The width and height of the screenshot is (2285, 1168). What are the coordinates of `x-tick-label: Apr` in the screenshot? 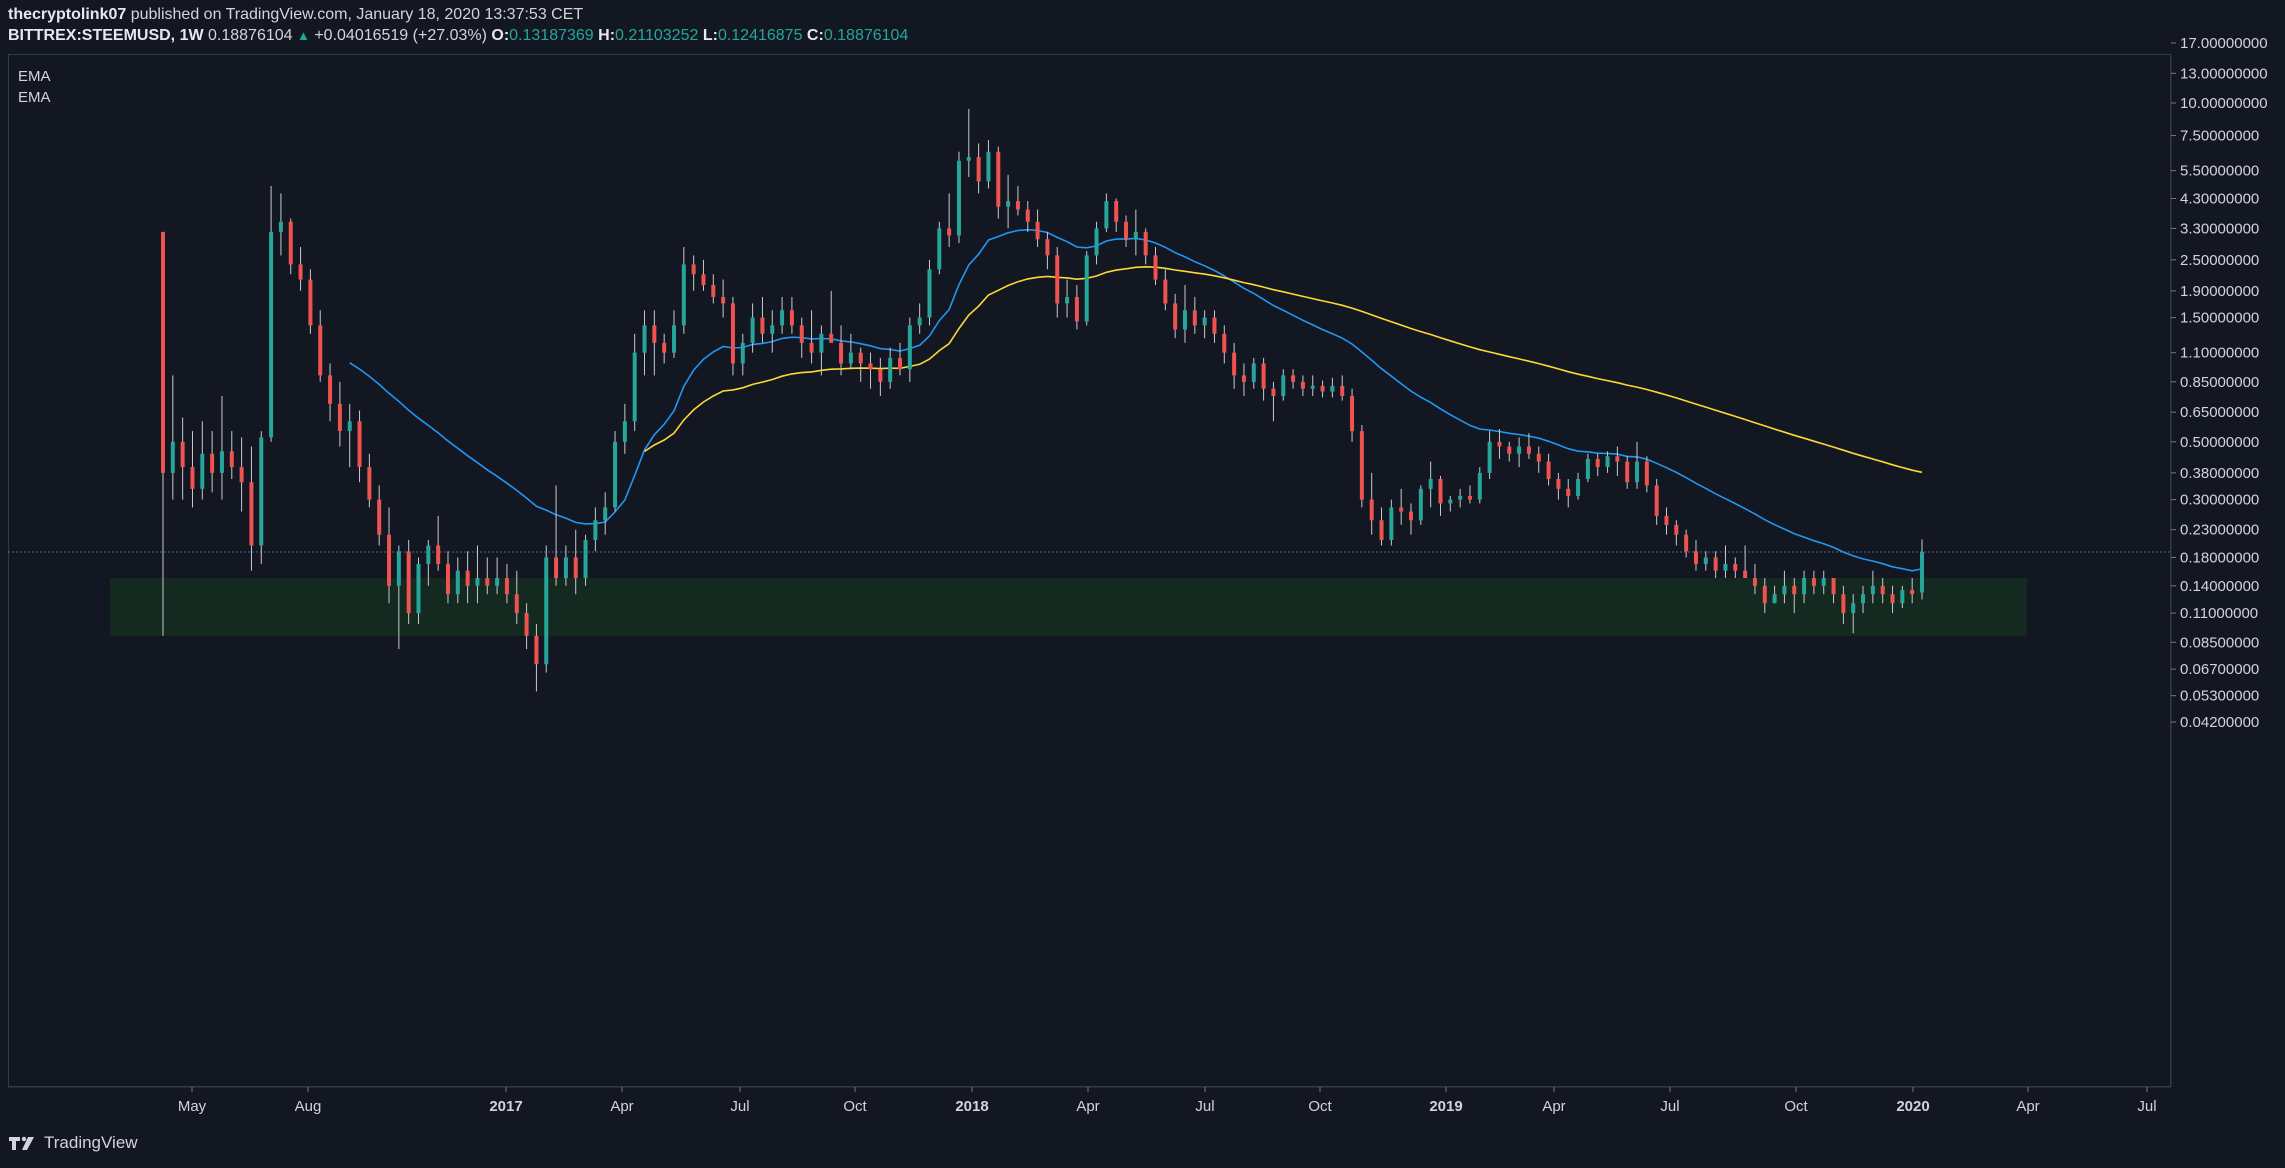 It's located at (2027, 1106).